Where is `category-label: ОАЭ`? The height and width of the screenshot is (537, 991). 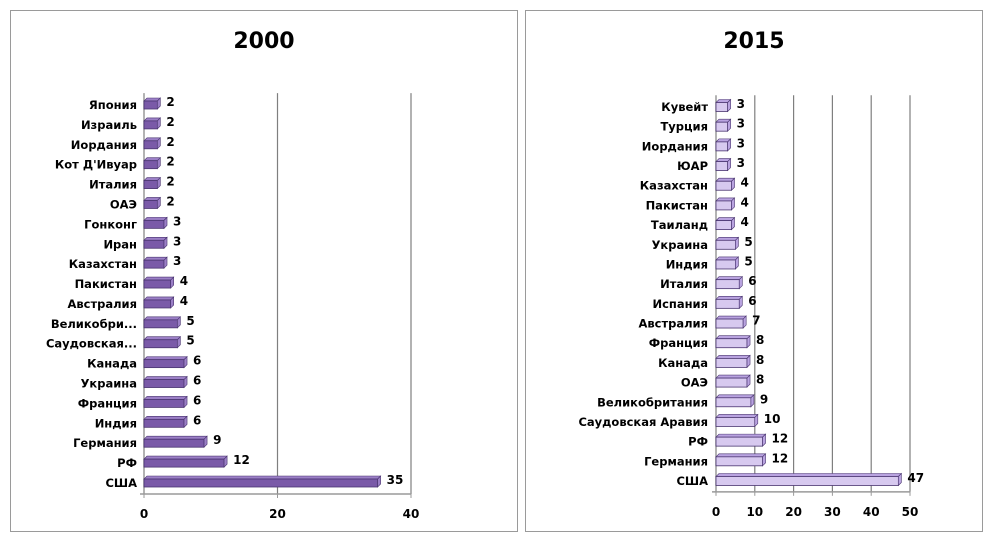
category-label: ОАЭ is located at coordinates (694, 383).